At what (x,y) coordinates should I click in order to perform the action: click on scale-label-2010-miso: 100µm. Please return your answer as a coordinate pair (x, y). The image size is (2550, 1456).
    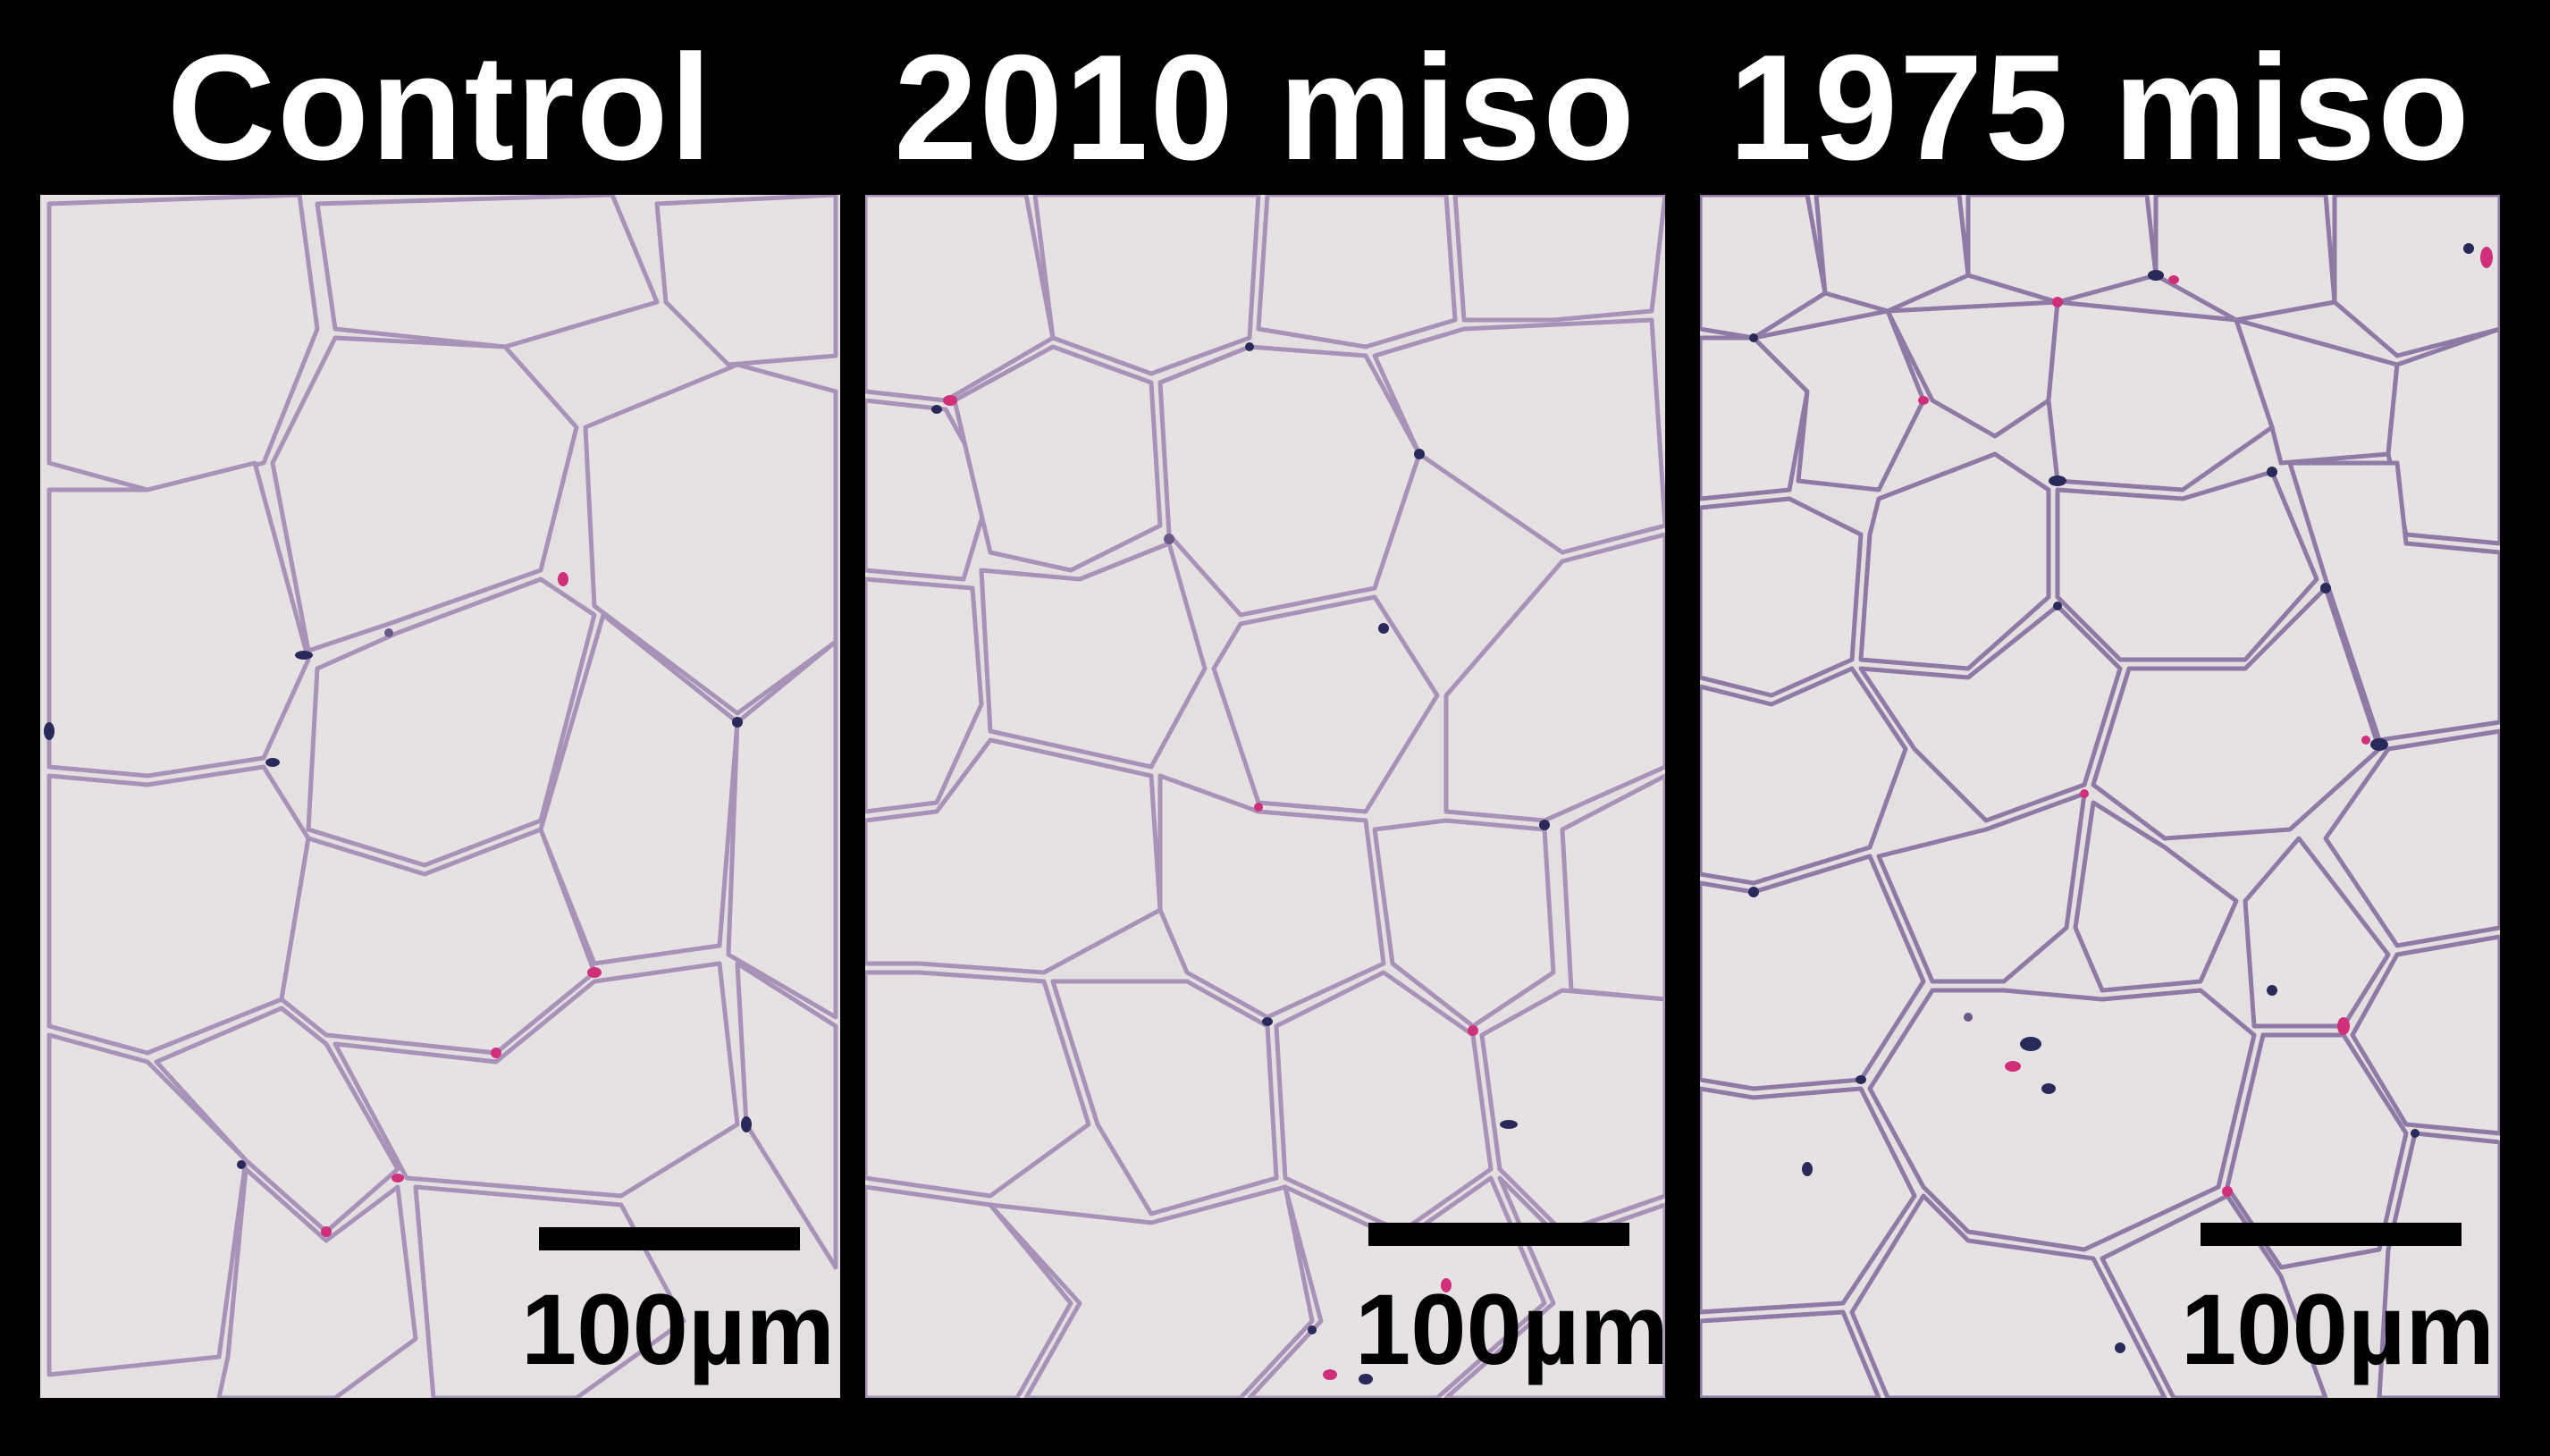
    Looking at the image, I should click on (1510, 1329).